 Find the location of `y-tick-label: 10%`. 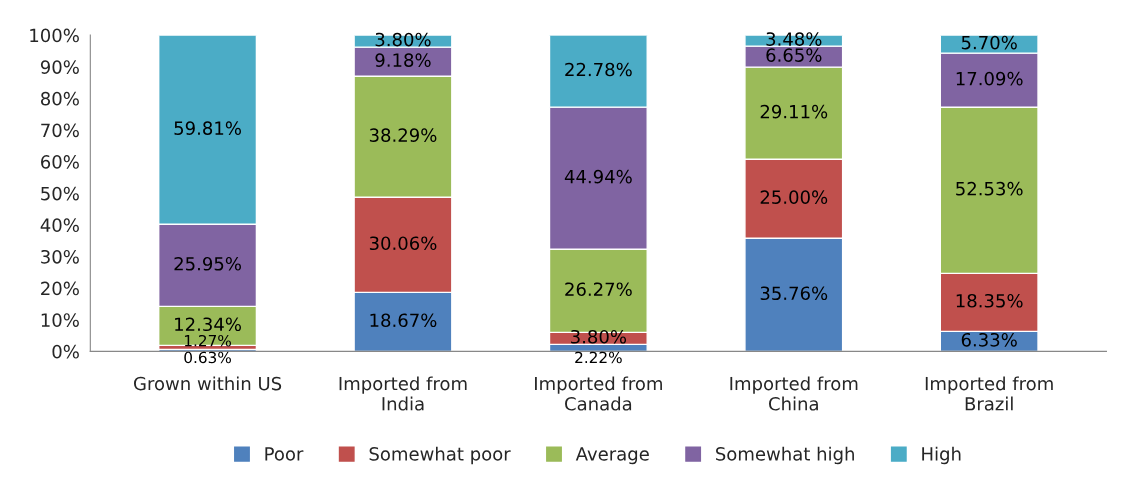

y-tick-label: 10% is located at coordinates (60, 320).